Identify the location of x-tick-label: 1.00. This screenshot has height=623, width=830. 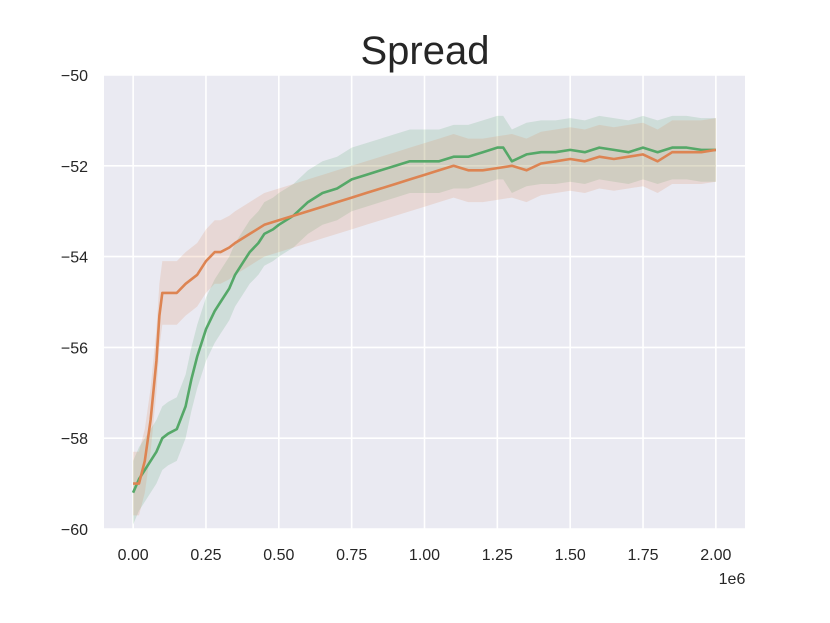
(424, 555).